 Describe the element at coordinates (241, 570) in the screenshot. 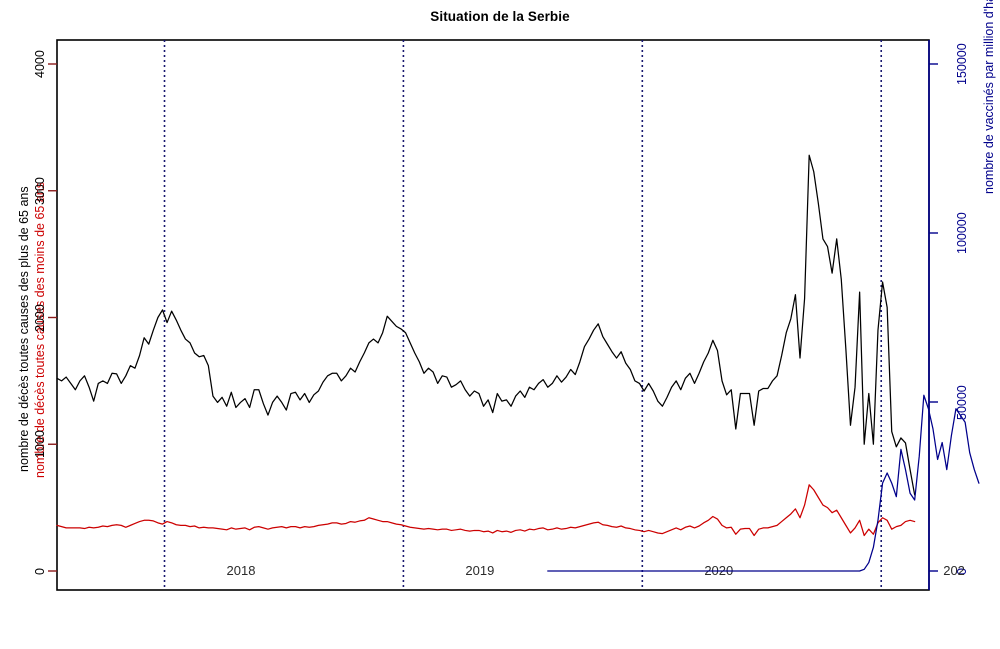

I see `x-tick-2018: 2018` at that location.